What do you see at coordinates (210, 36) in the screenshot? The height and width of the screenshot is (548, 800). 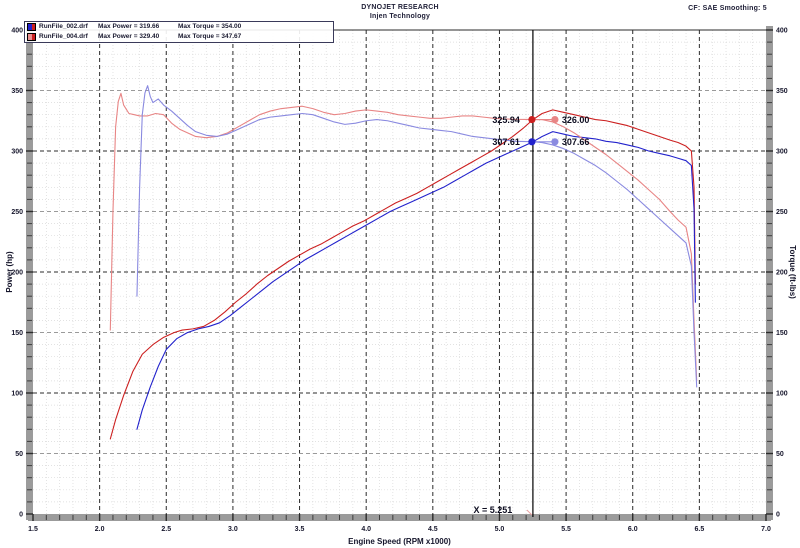 I see `legend-max-torque: Max Torque = 347.67` at bounding box center [210, 36].